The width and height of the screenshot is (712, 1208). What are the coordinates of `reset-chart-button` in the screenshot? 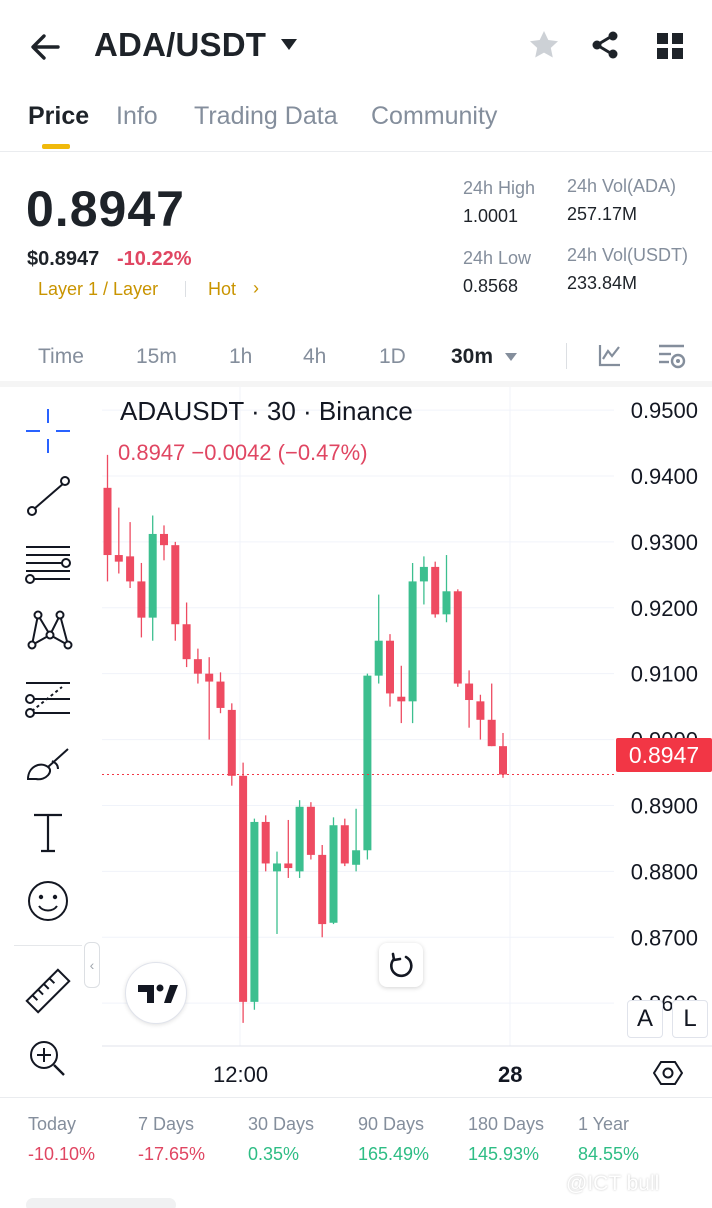 It's located at (401, 965).